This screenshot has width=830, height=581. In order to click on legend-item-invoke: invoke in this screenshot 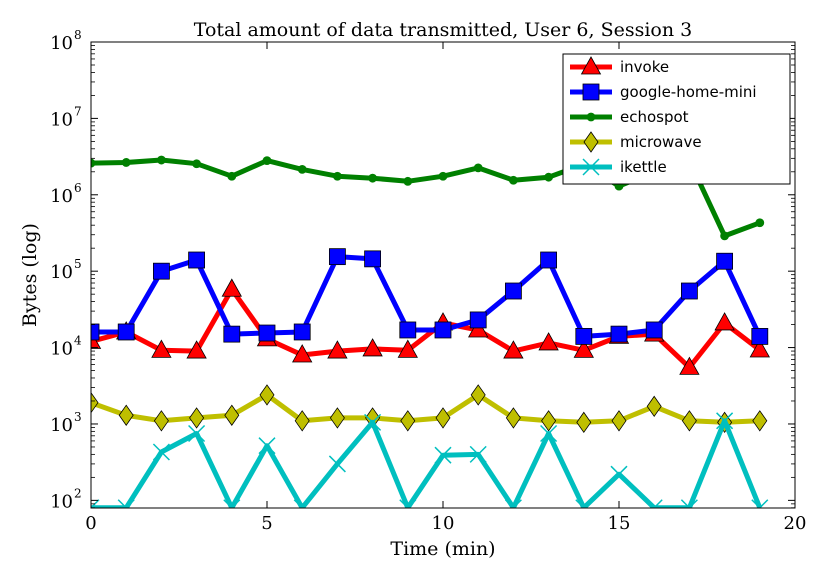, I will do `click(619, 66)`.